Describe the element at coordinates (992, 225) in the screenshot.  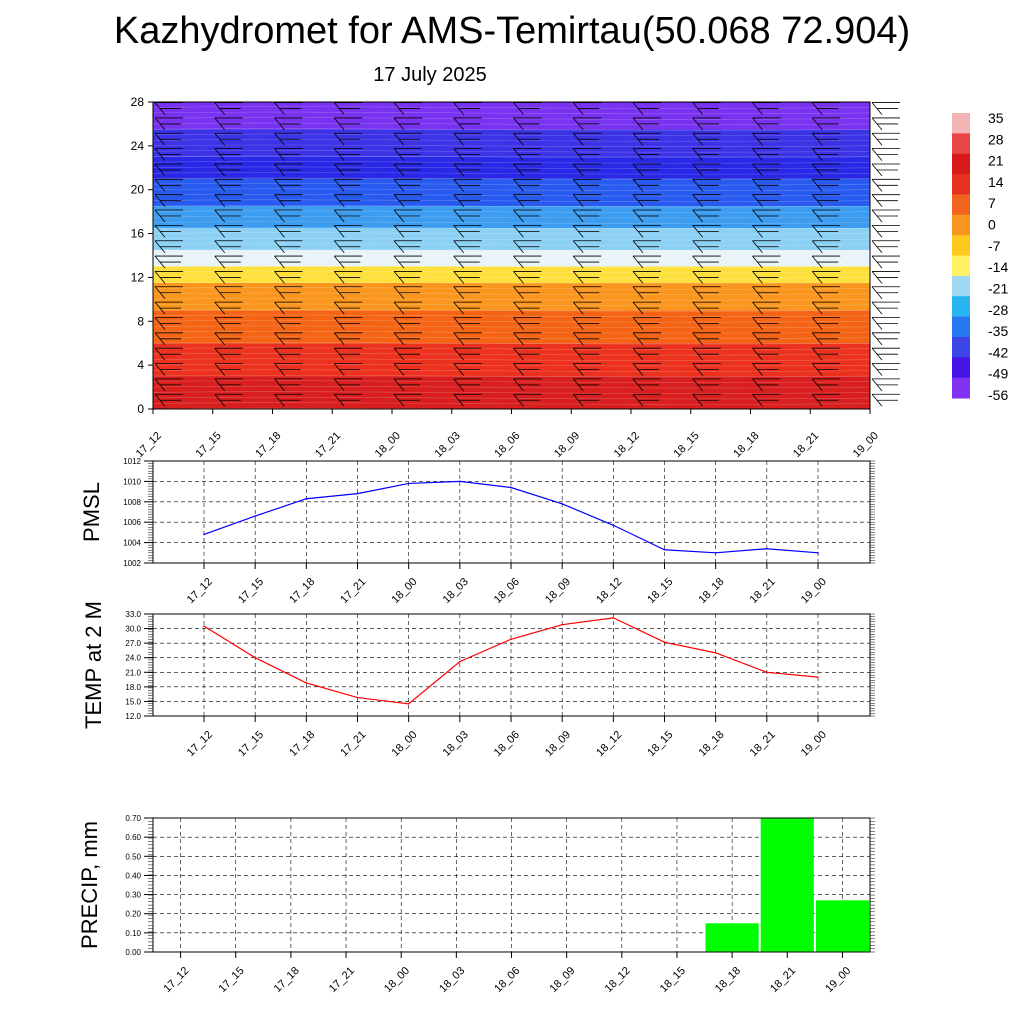
I see `colorbar-label: 0` at that location.